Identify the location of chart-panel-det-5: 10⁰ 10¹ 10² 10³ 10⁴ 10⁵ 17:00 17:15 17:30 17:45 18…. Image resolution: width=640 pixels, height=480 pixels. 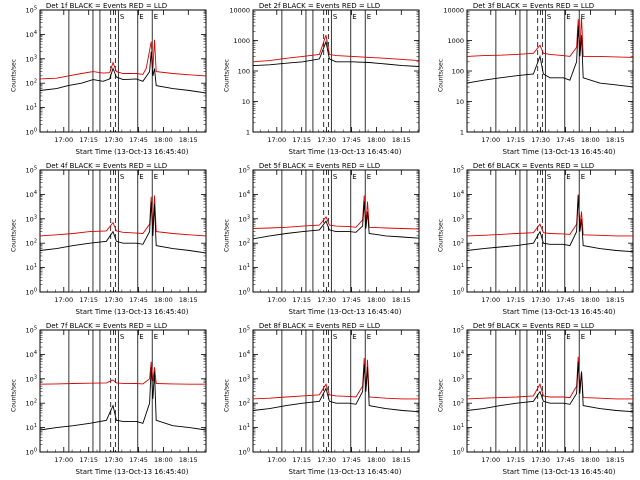
(319, 240).